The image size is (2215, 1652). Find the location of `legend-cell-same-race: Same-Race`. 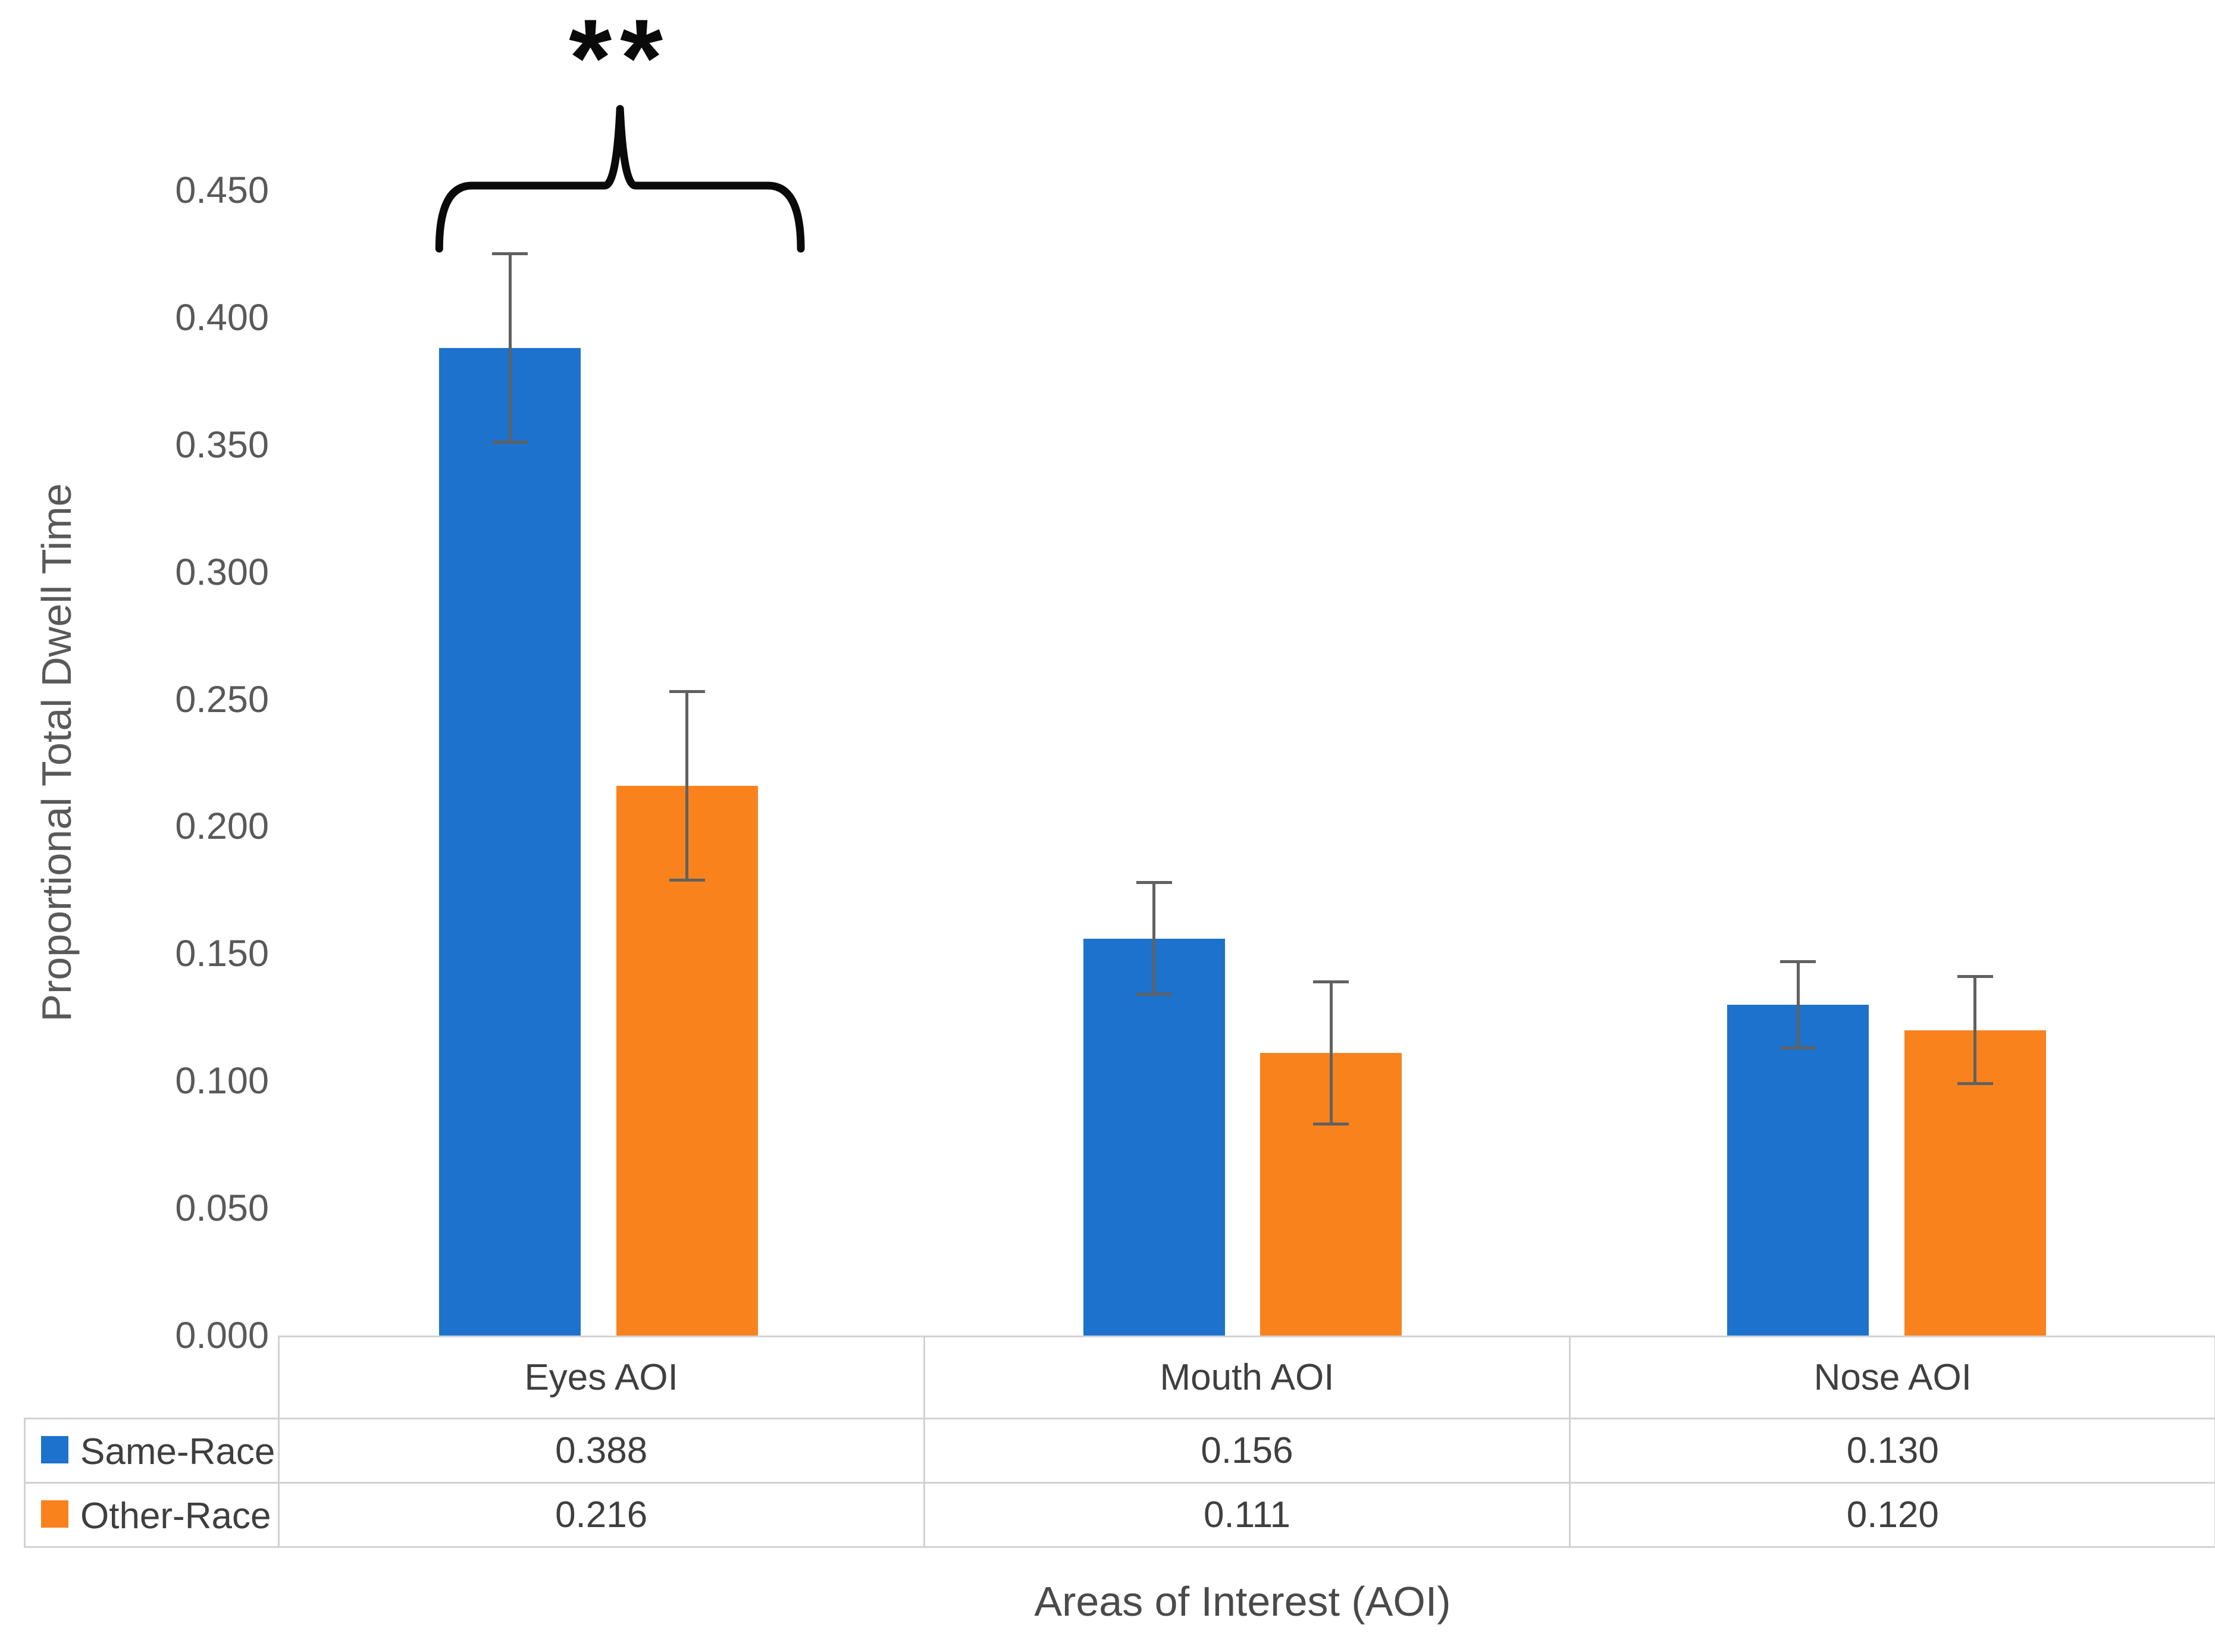

legend-cell-same-race: Same-Race is located at coordinates (152, 1451).